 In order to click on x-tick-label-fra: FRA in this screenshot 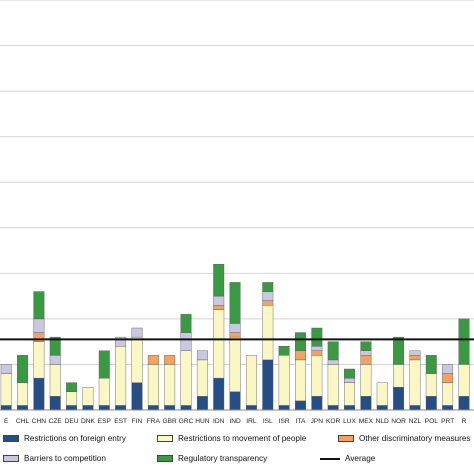, I will do `click(154, 421)`.